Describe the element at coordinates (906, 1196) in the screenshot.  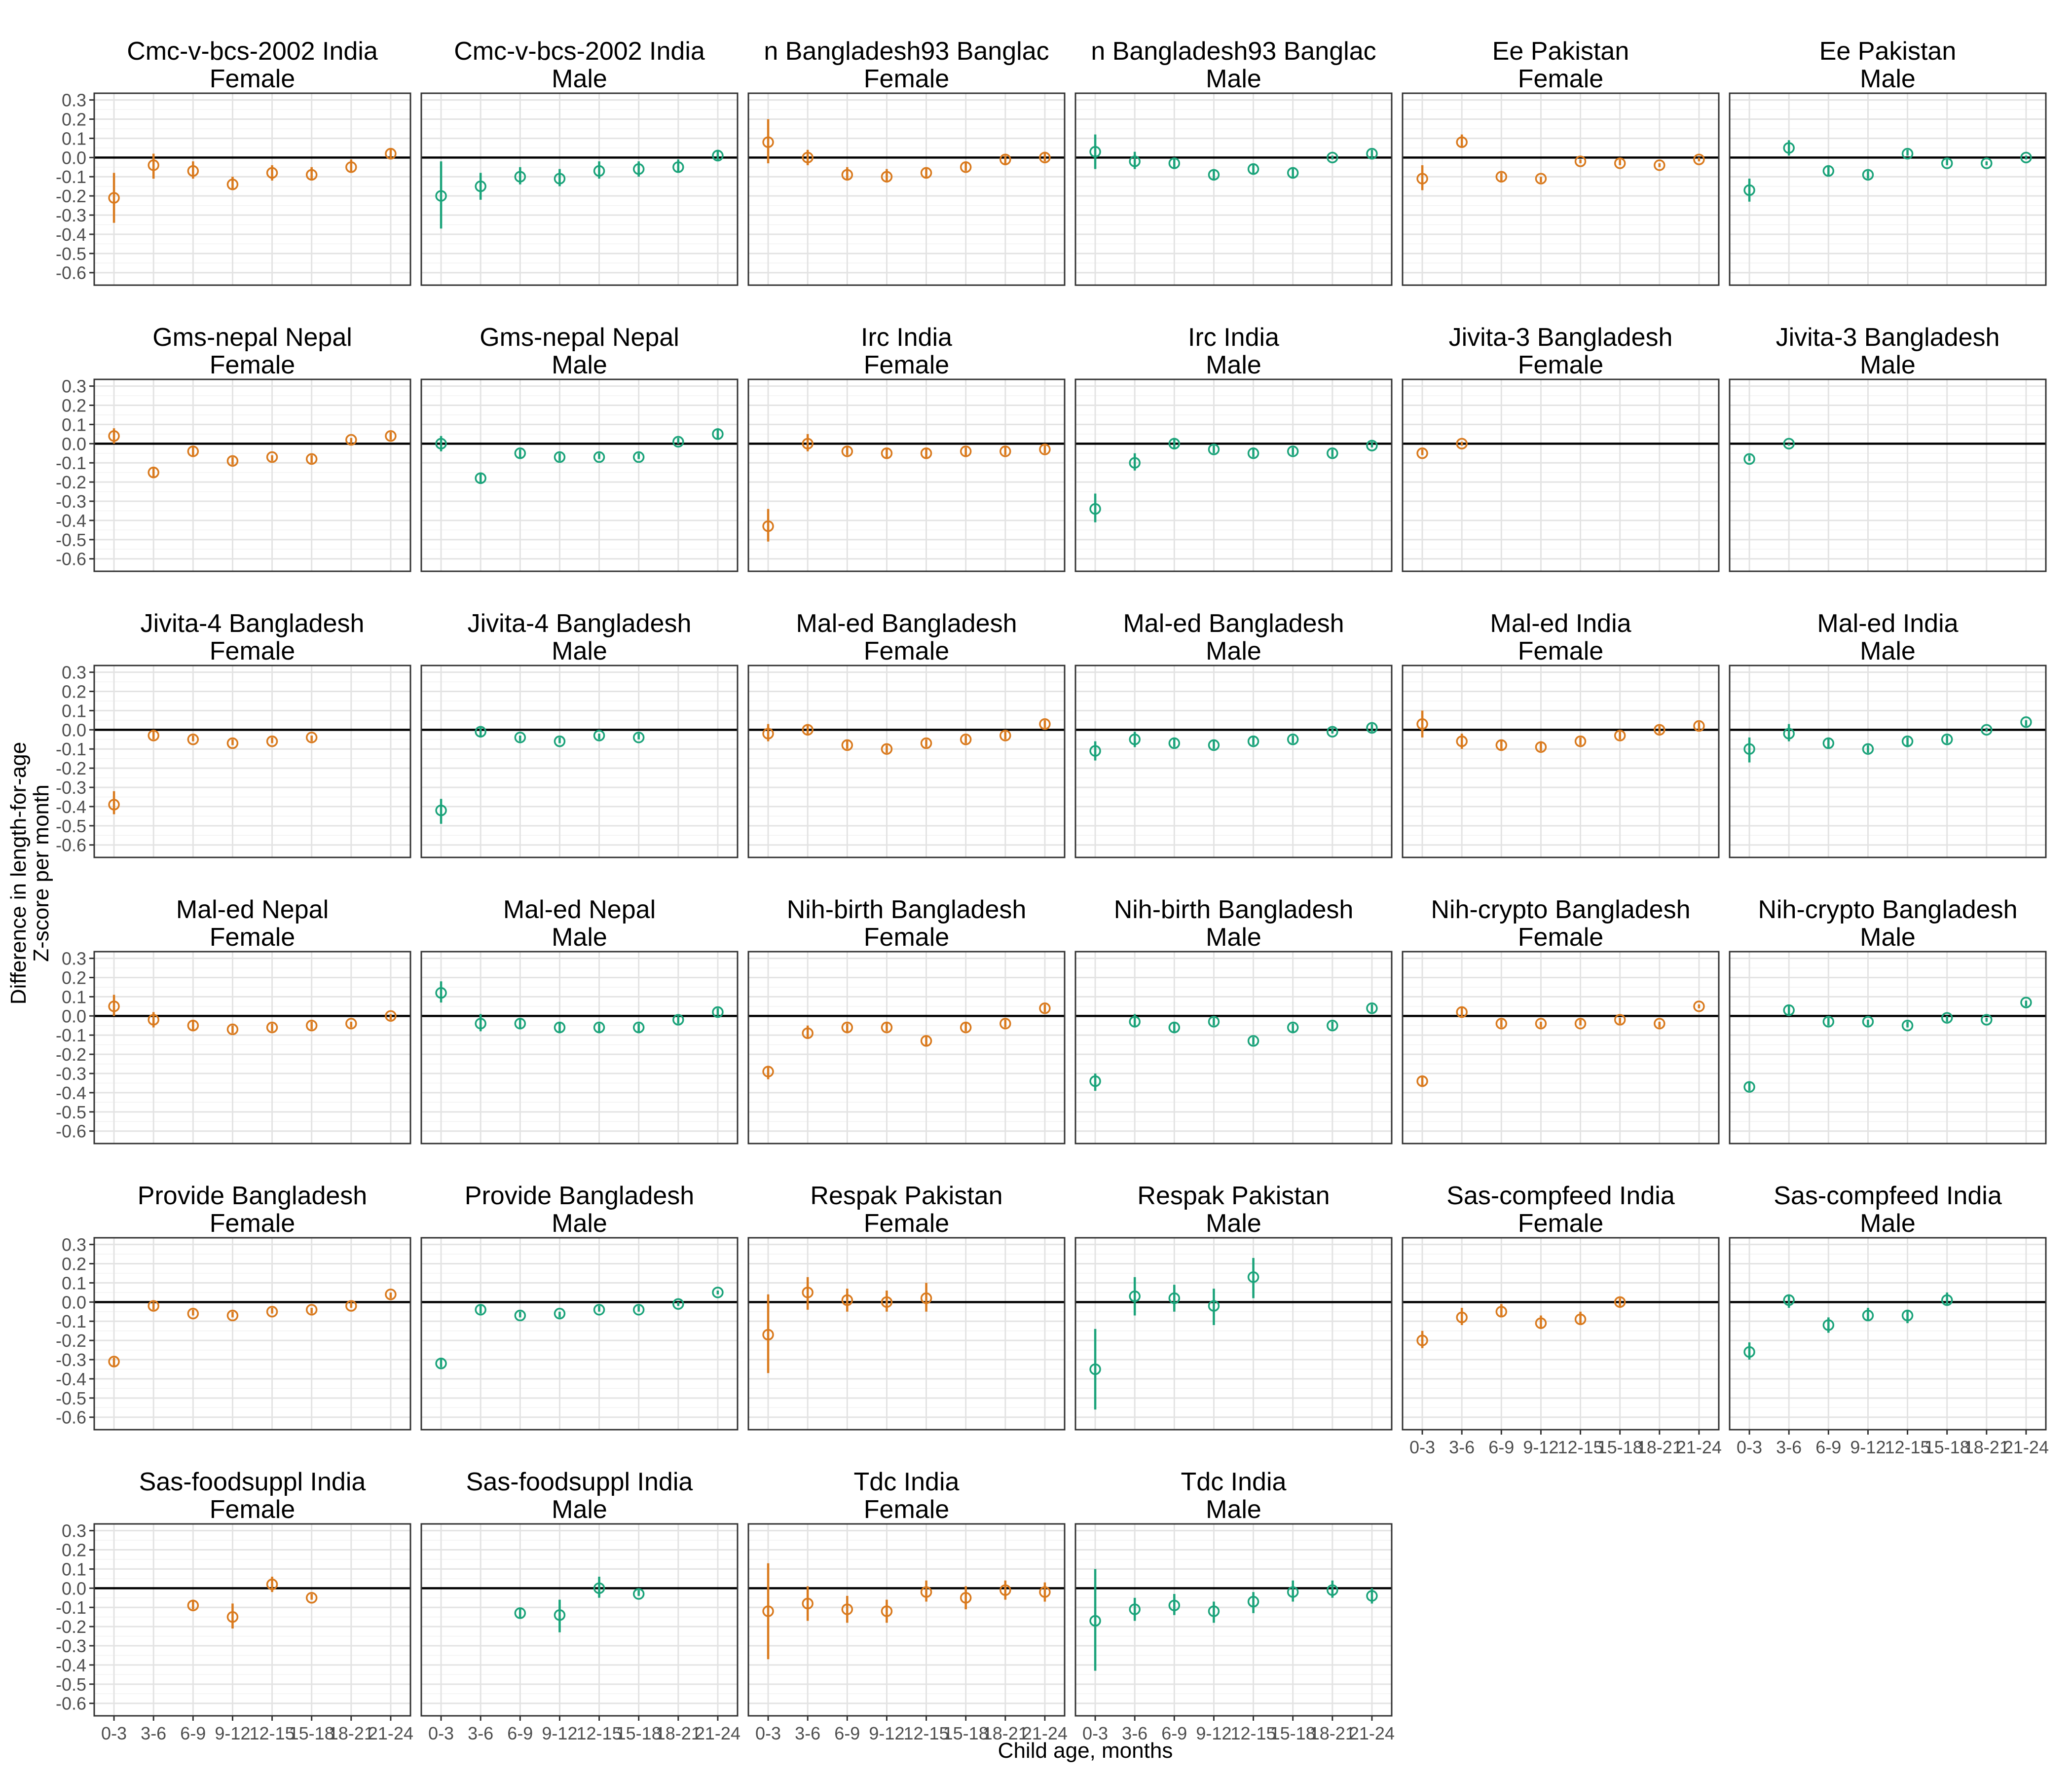
I see `panel-title: Respak Pakistan` at that location.